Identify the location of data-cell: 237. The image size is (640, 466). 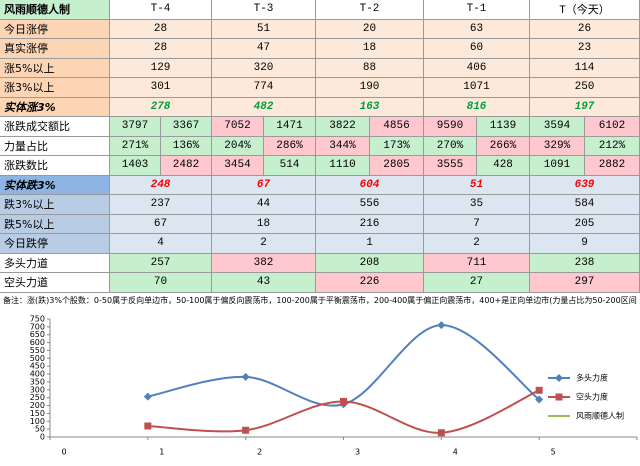
(161, 205).